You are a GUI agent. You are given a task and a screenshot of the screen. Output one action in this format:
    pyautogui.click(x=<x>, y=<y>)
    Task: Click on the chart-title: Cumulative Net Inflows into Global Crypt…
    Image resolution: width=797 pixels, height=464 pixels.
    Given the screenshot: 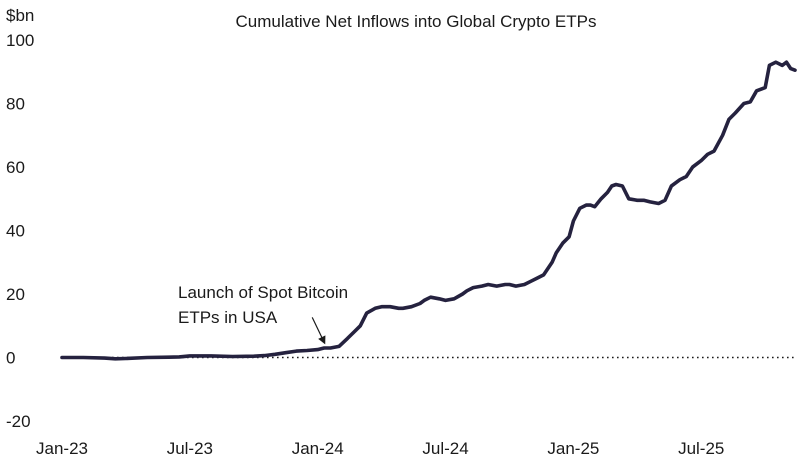 What is the action you would take?
    pyautogui.click(x=416, y=21)
    